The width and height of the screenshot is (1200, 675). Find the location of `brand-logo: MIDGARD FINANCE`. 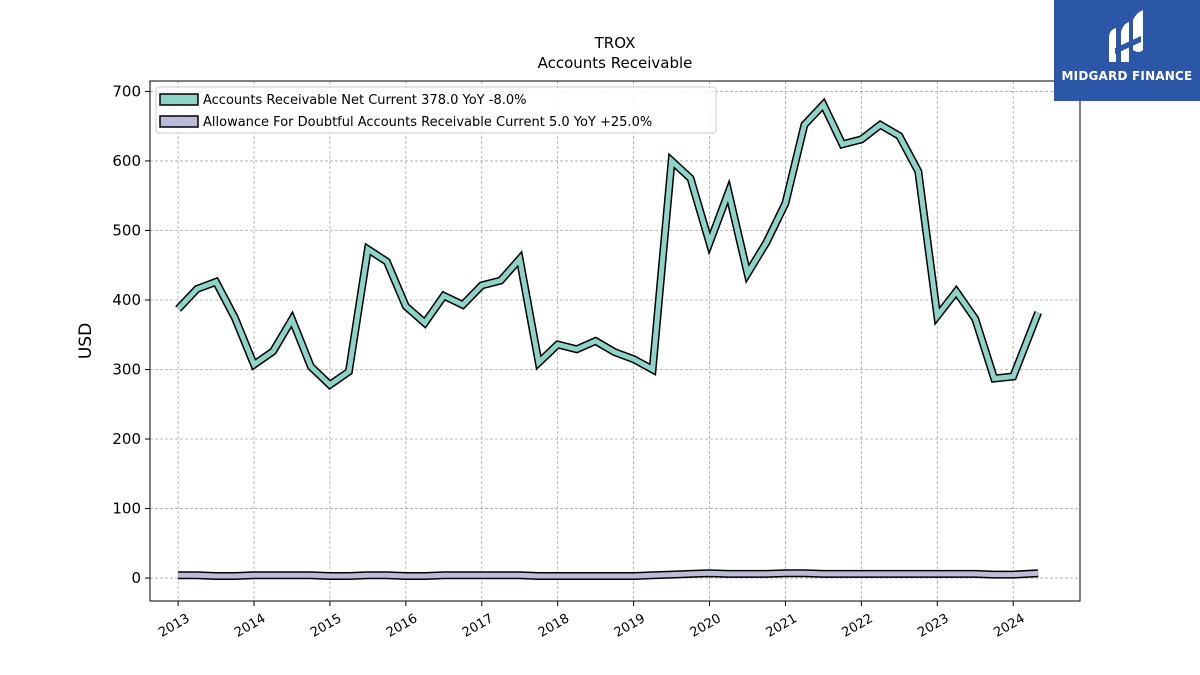

brand-logo: MIDGARD FINANCE is located at coordinates (1127, 50).